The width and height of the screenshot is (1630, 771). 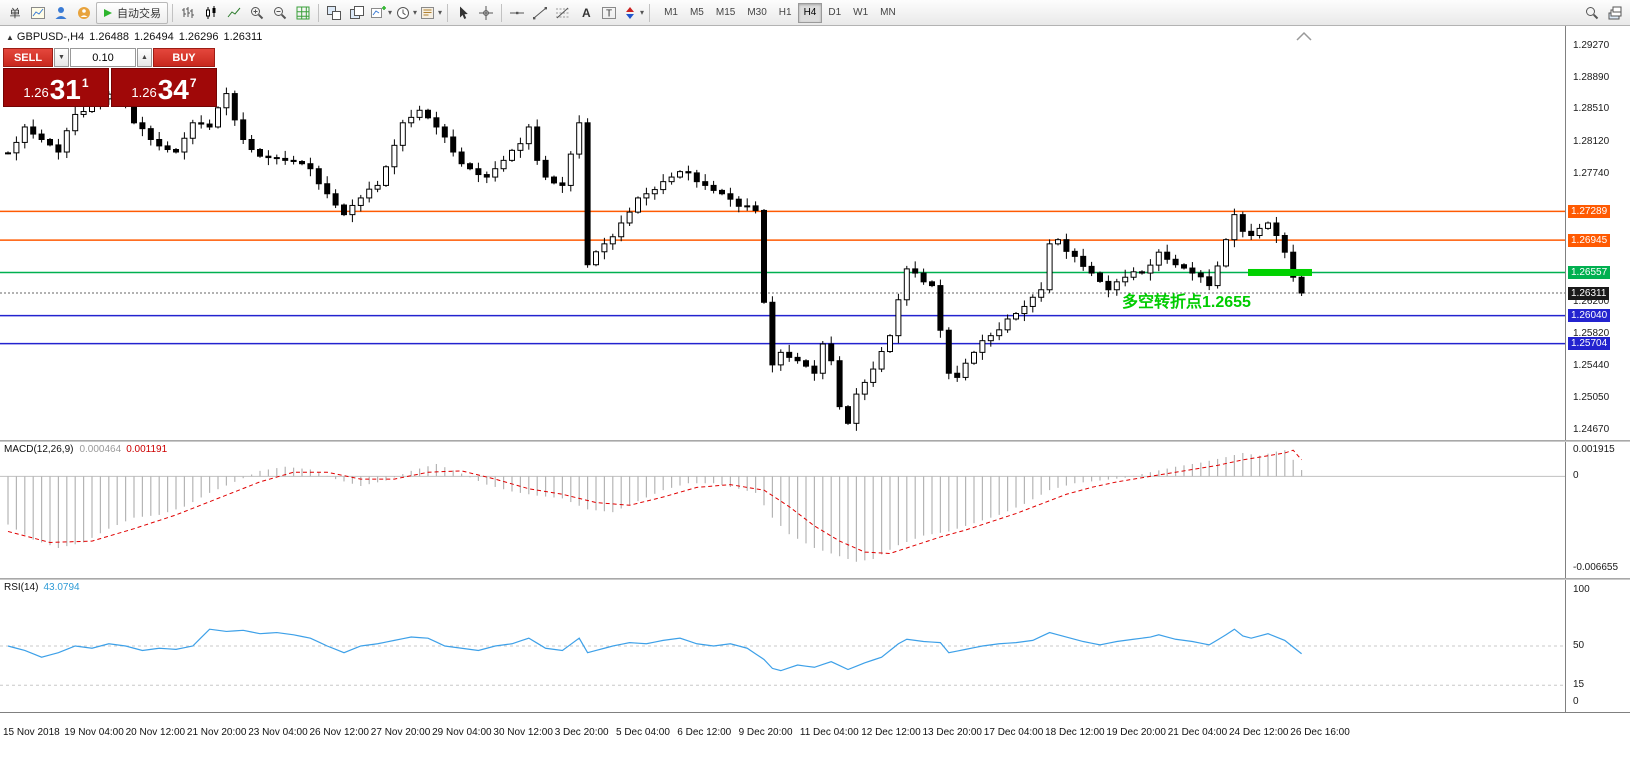 What do you see at coordinates (1596, 567) in the screenshot?
I see `macd-tick: -0.006655` at bounding box center [1596, 567].